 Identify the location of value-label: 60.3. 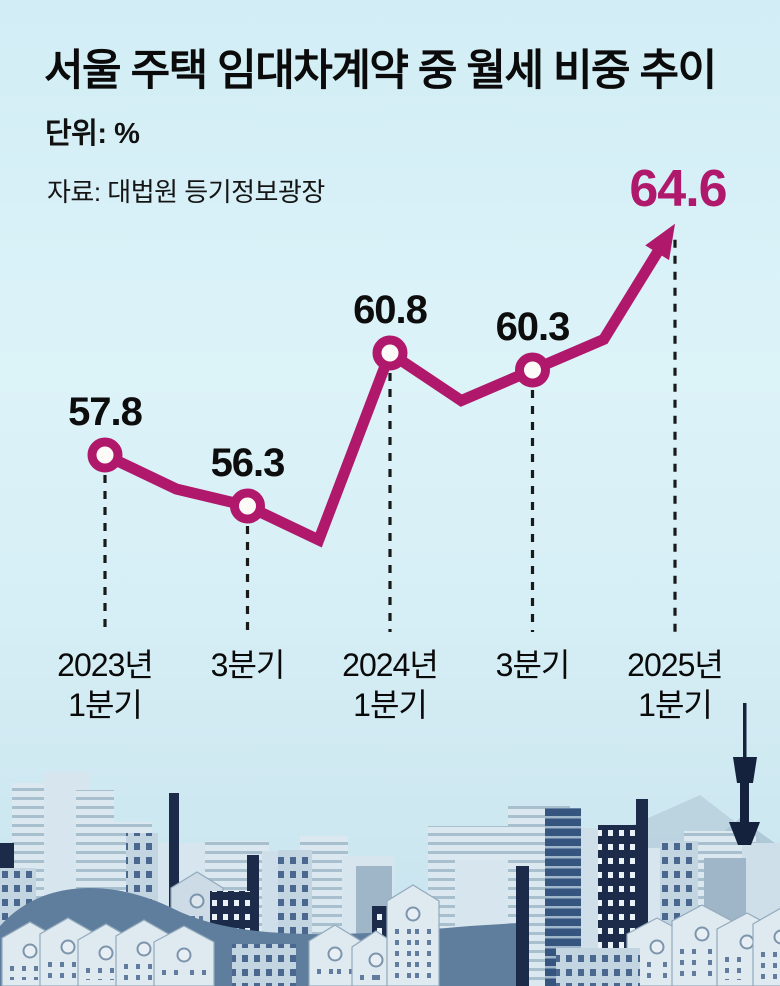
(533, 327).